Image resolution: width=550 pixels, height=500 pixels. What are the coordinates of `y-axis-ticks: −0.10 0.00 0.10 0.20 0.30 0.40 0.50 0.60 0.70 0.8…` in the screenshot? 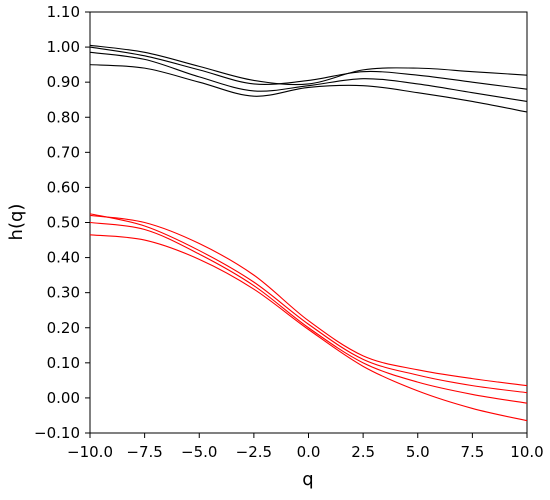 It's located at (62, 222).